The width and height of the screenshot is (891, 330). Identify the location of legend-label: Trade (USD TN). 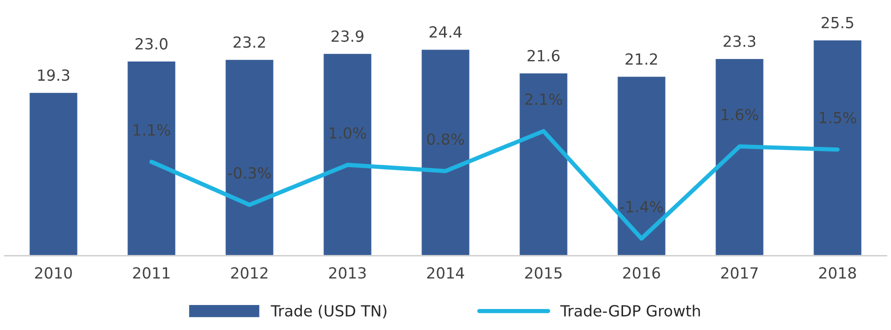
(328, 311).